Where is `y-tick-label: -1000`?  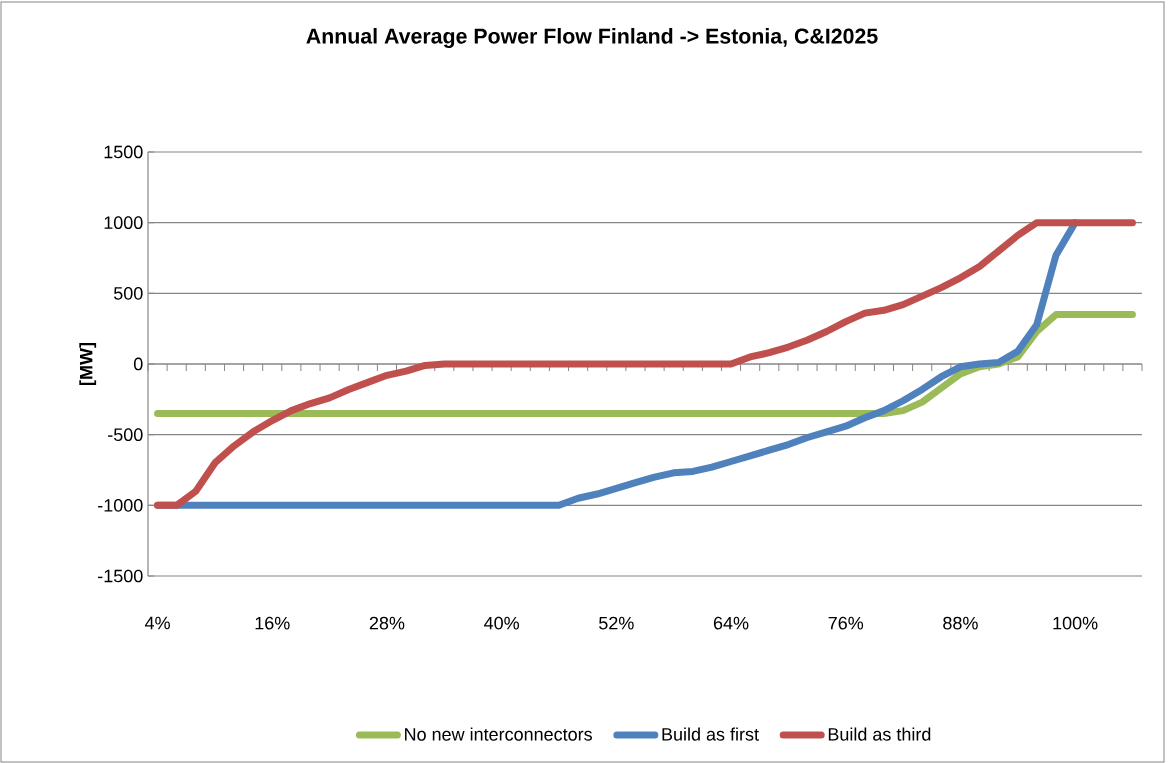
y-tick-label: -1000 is located at coordinates (120, 505).